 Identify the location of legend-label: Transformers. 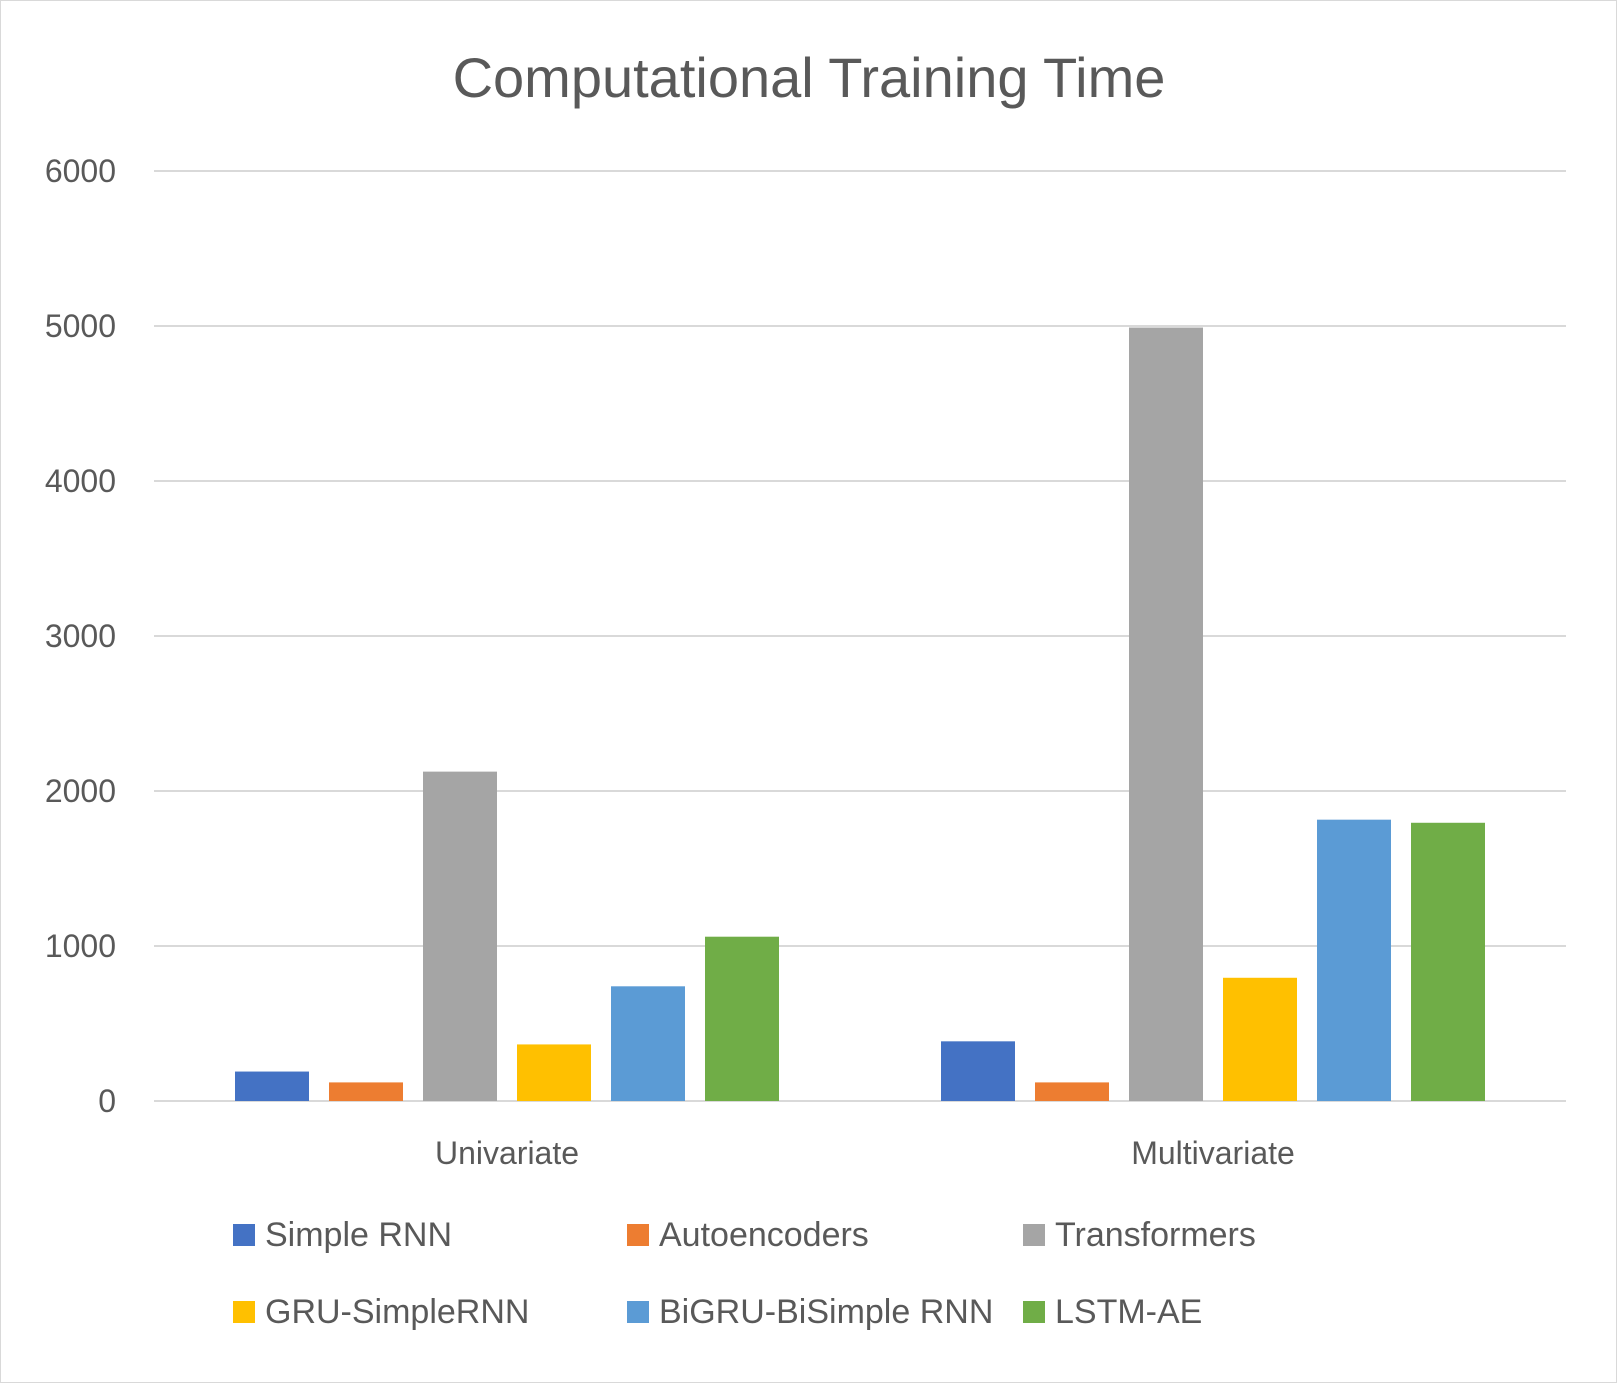
(1155, 1235).